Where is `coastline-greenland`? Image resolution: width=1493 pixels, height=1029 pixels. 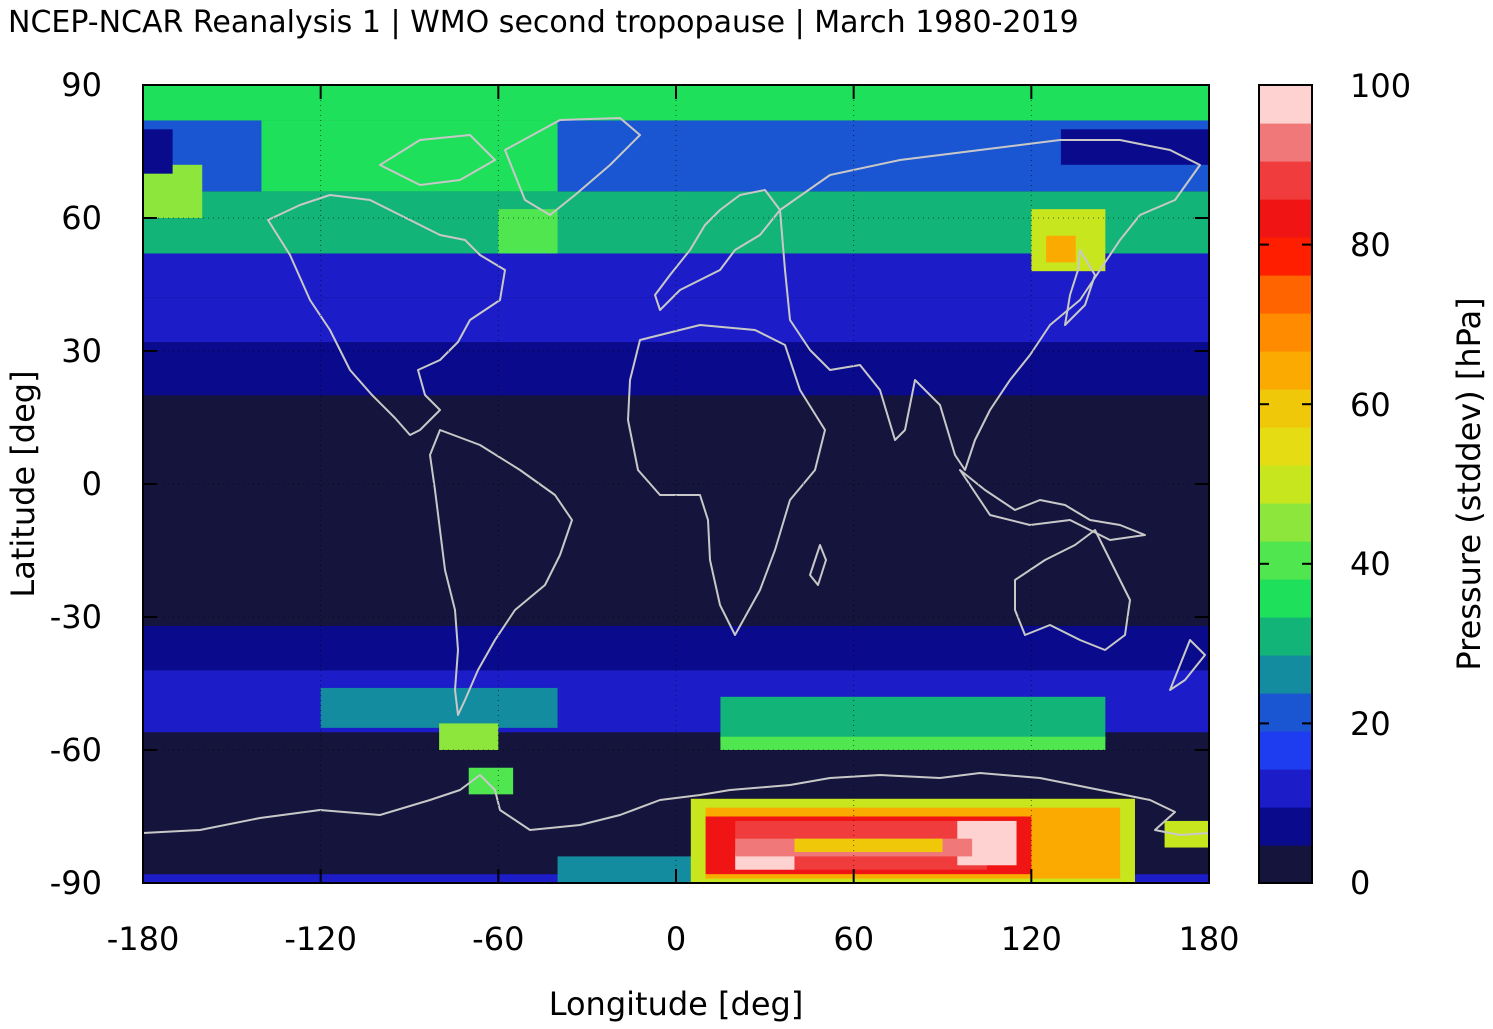
coastline-greenland is located at coordinates (572, 166).